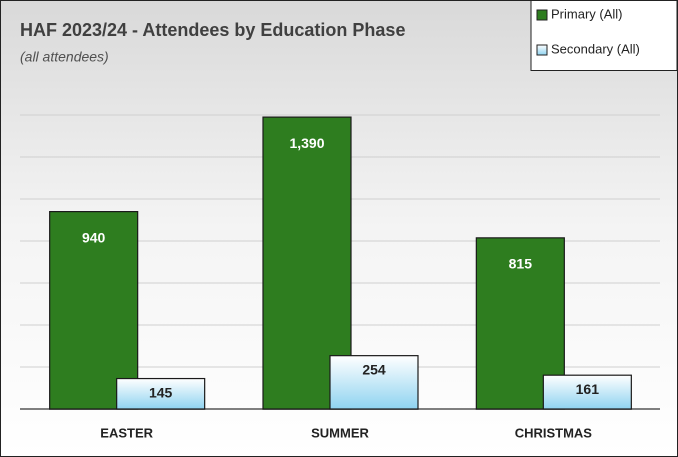 Image resolution: width=678 pixels, height=457 pixels. I want to click on data-label: 145, so click(161, 392).